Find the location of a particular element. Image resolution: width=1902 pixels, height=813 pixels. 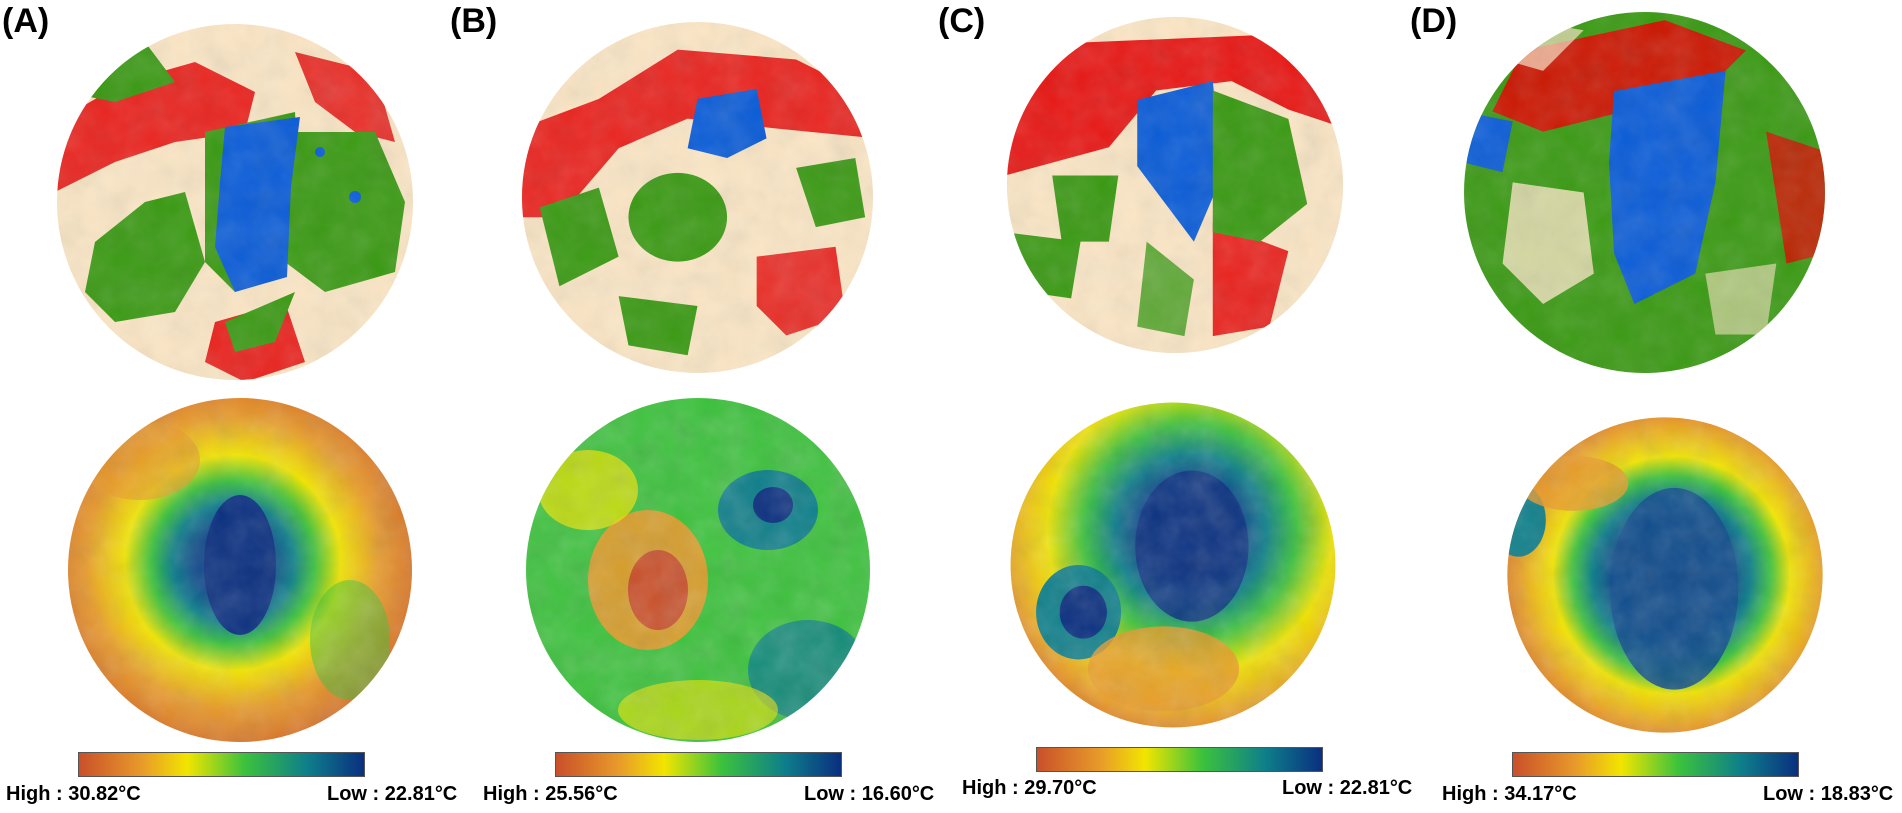

low-label-d: Low : 18.83°C is located at coordinates (1828, 794).